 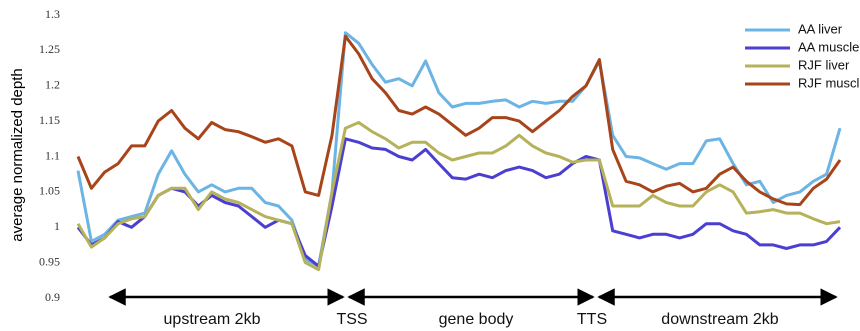 I want to click on y-tick-label: 1.3, so click(x=52, y=14).